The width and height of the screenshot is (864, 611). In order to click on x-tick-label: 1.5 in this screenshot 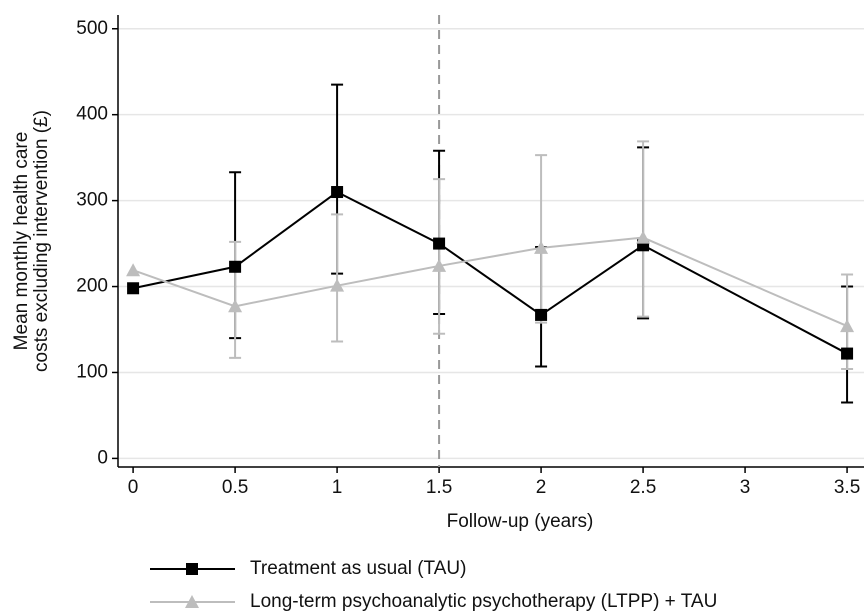, I will do `click(439, 487)`.